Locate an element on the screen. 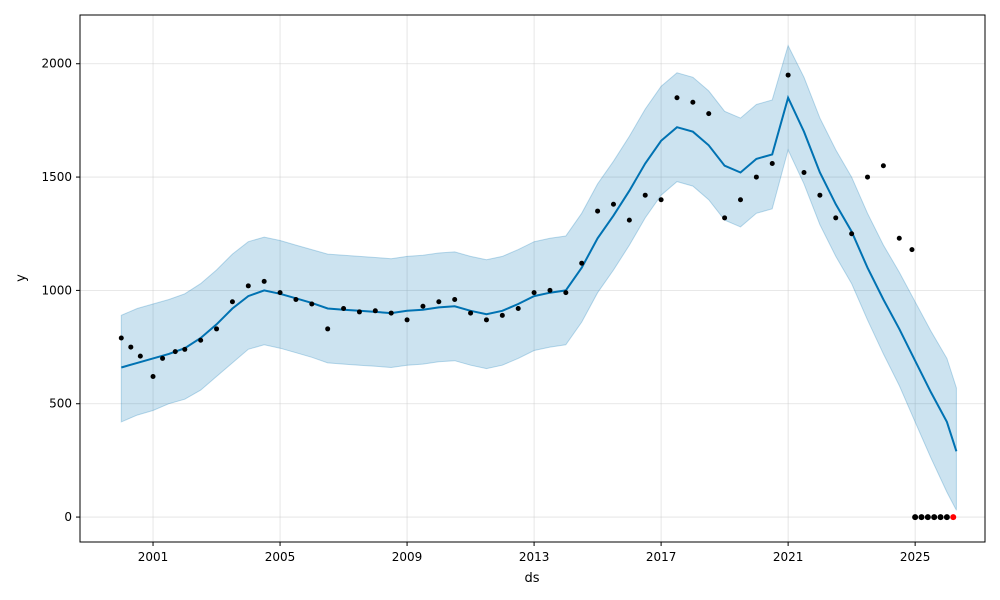 Image resolution: width=1000 pixels, height=600 pixels. y-tick-label: 1500 is located at coordinates (56, 177).